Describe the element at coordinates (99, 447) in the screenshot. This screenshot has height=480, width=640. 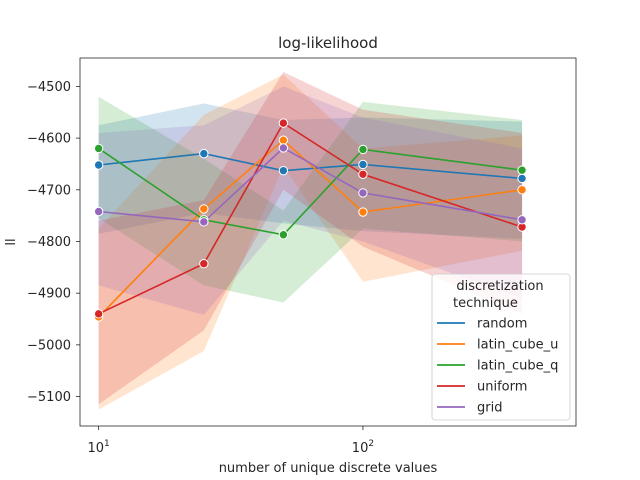
I see `x-tick-label: 10¹` at that location.